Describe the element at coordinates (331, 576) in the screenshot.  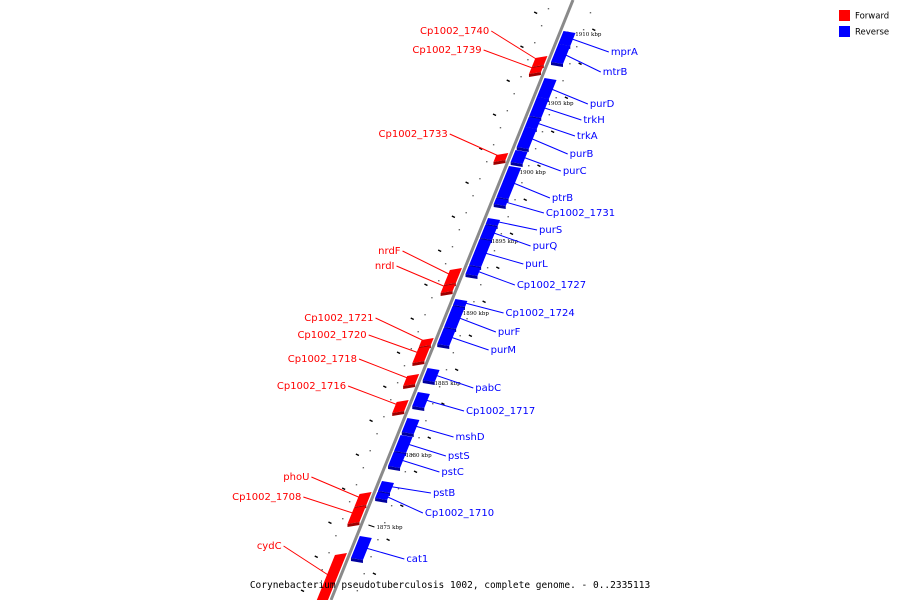
I see `gene-cydC` at that location.